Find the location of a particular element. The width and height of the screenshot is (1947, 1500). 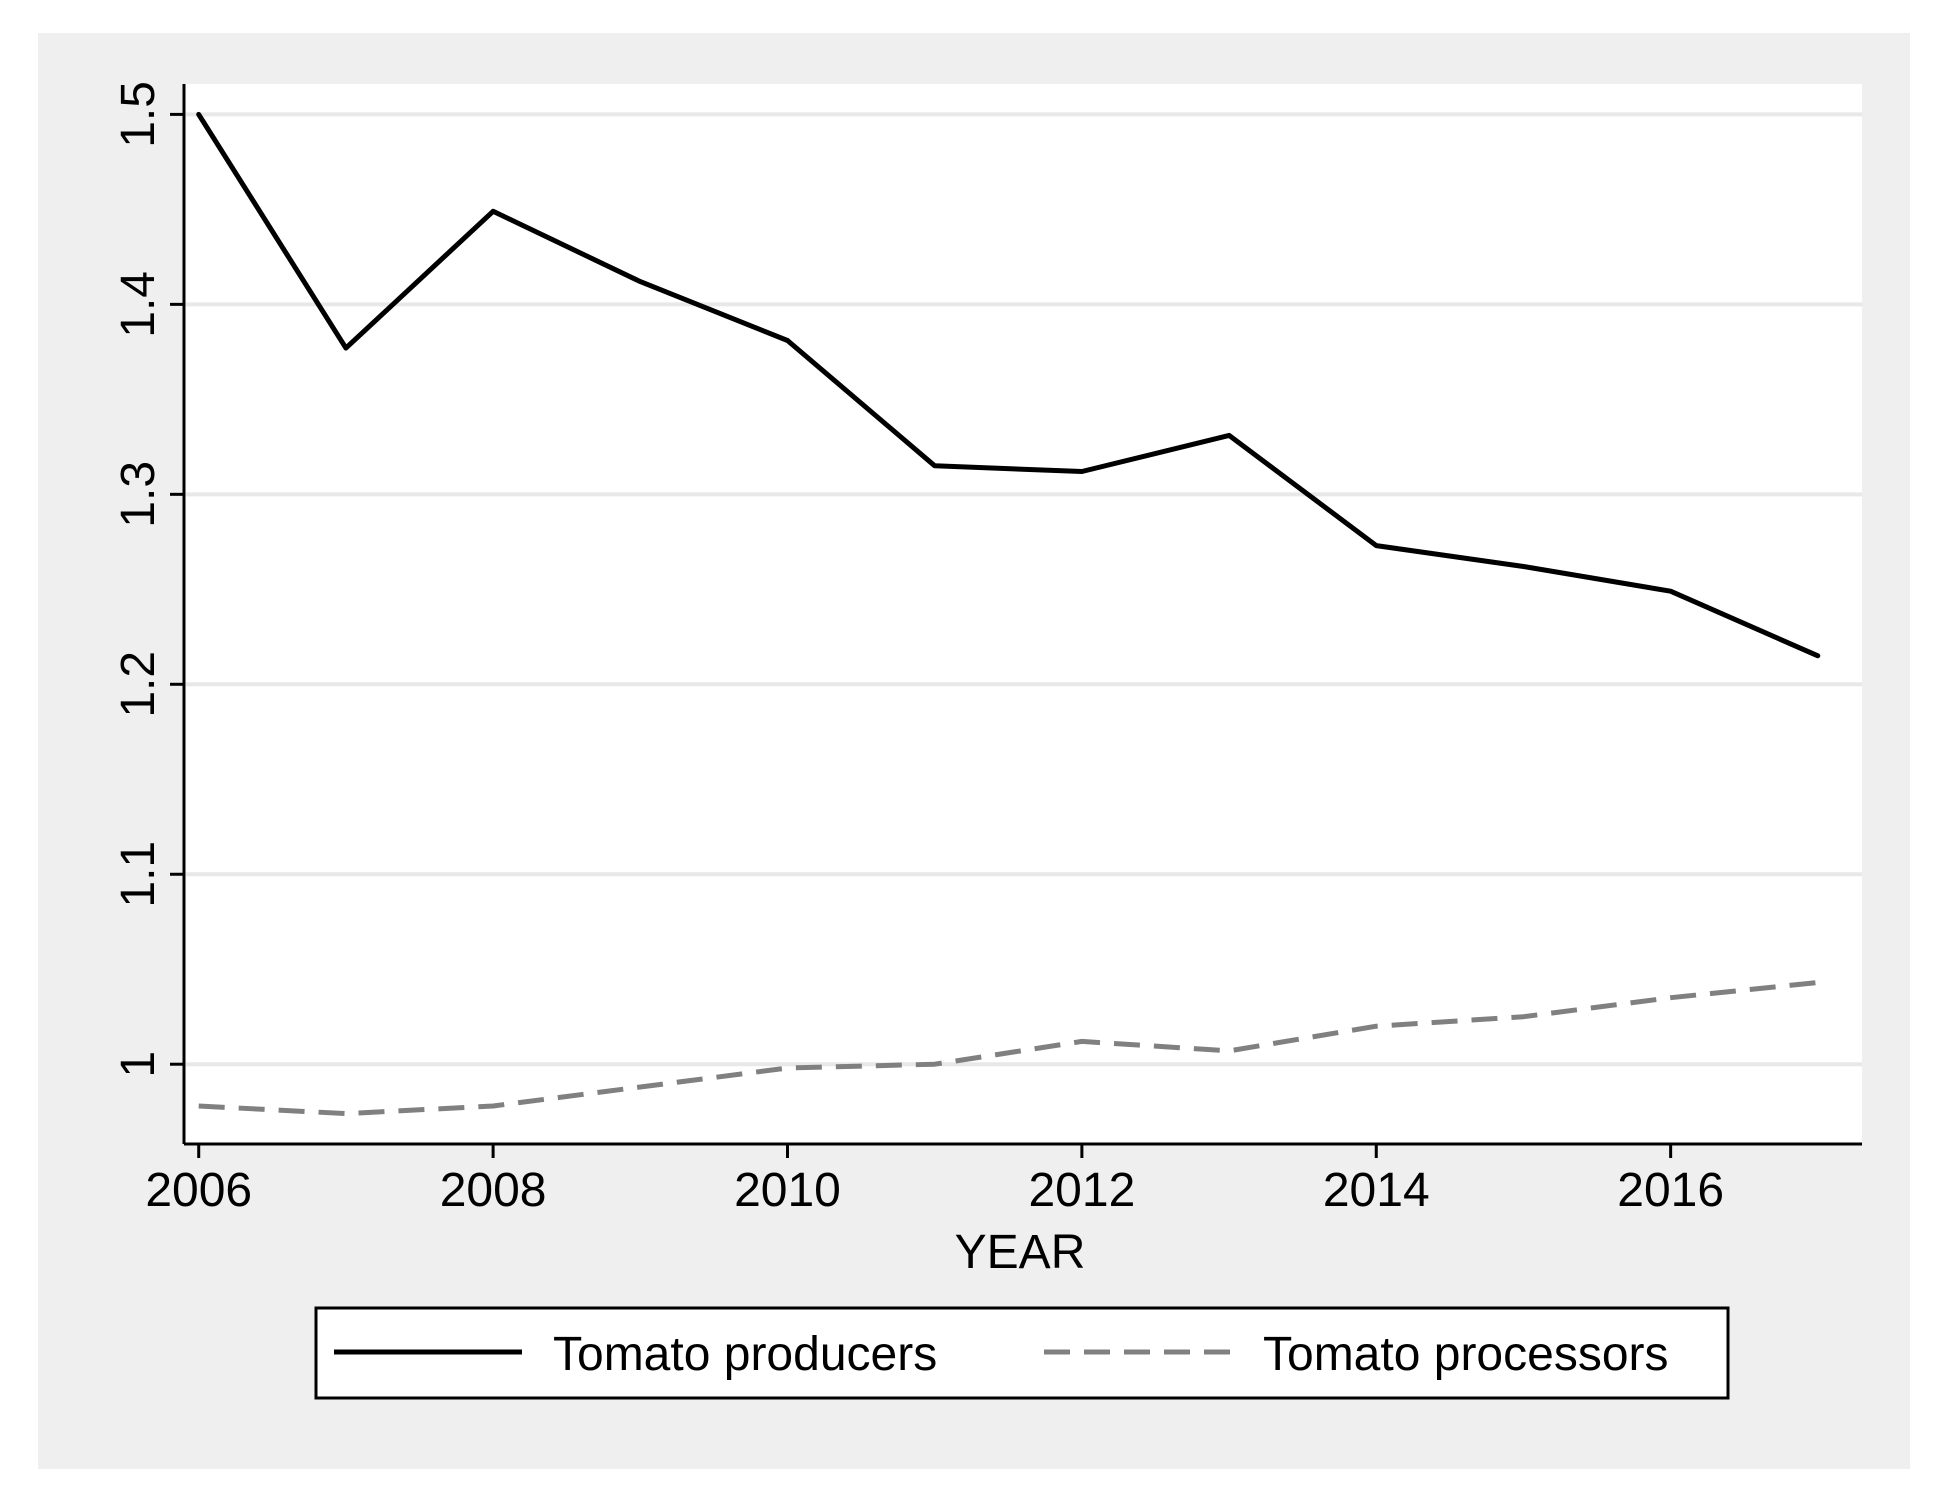

x-tick-label: 2008 is located at coordinates (493, 1190).